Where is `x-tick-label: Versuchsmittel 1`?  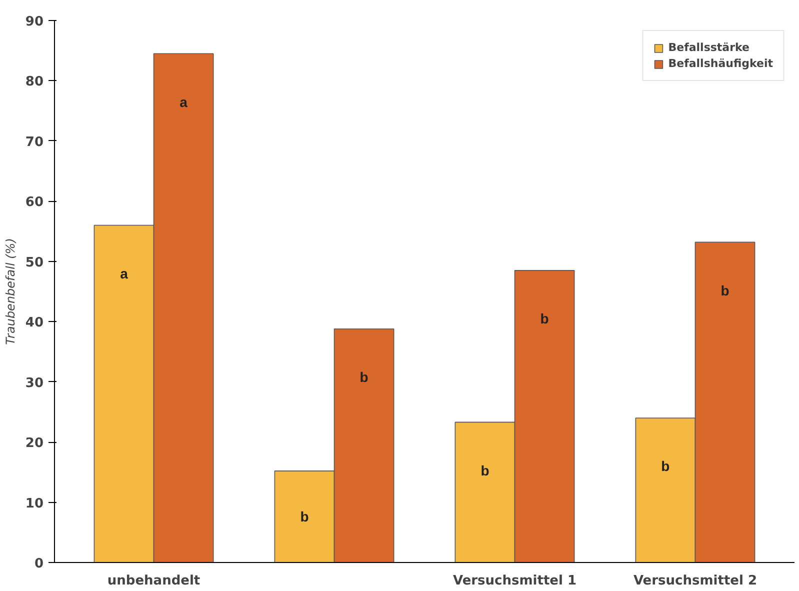 x-tick-label: Versuchsmittel 1 is located at coordinates (514, 581).